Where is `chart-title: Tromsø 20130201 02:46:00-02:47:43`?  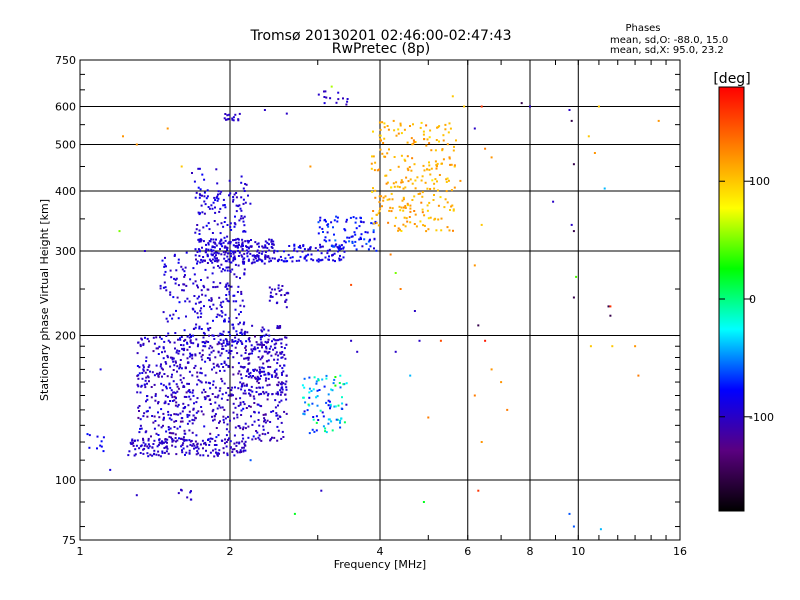 chart-title: Tromsø 20130201 02:46:00-02:47:43 is located at coordinates (381, 36).